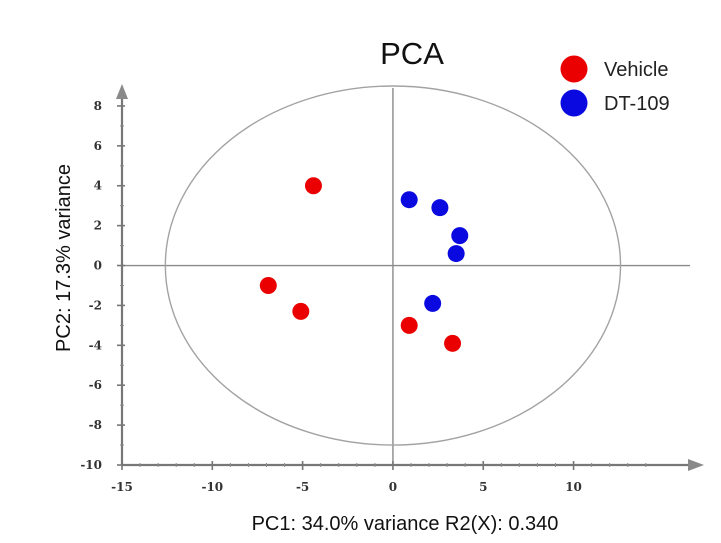 This screenshot has width=721, height=543. I want to click on y-tick-label: 6, so click(98, 146).